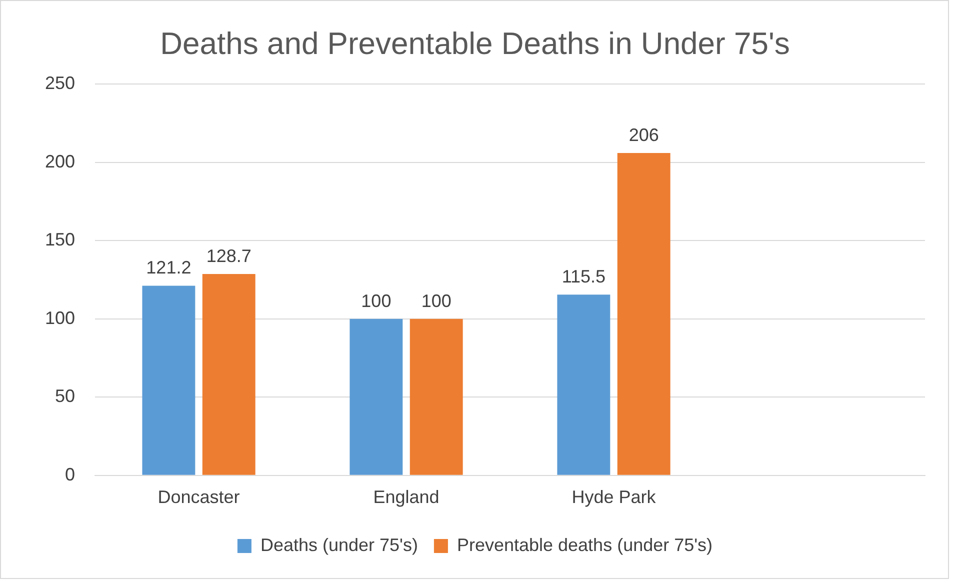 The image size is (959, 581). I want to click on data-label: 121.2, so click(169, 268).